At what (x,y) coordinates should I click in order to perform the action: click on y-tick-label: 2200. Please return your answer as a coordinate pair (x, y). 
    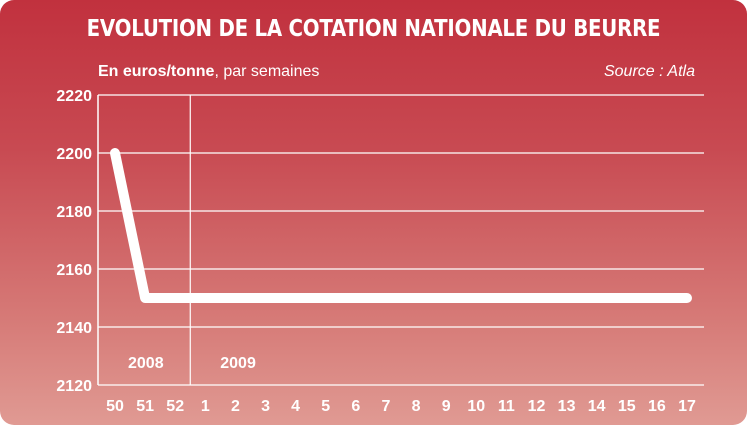
    Looking at the image, I should click on (74, 154).